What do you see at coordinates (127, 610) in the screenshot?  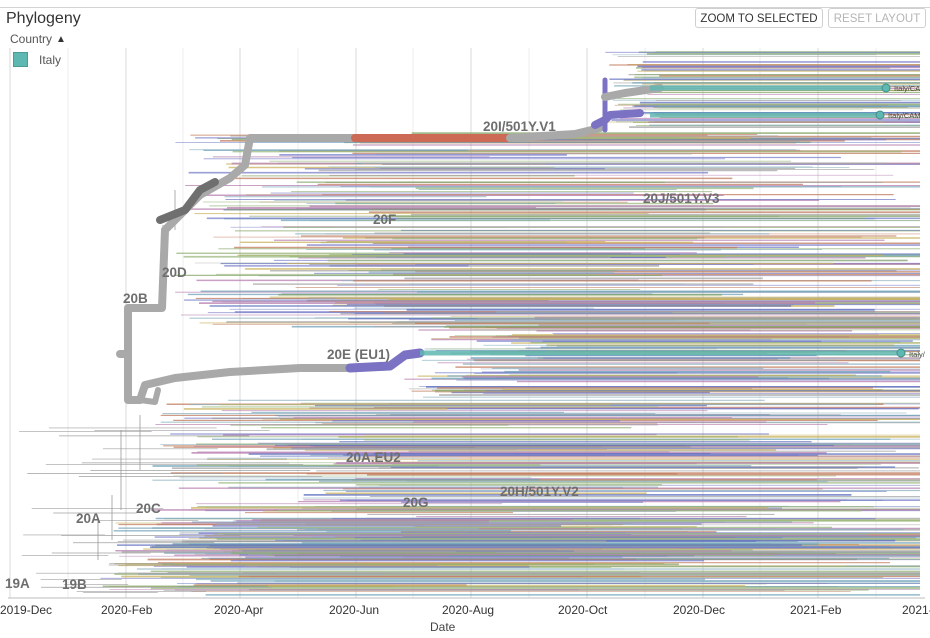 I see `x-tick-label: 2020-Feb` at bounding box center [127, 610].